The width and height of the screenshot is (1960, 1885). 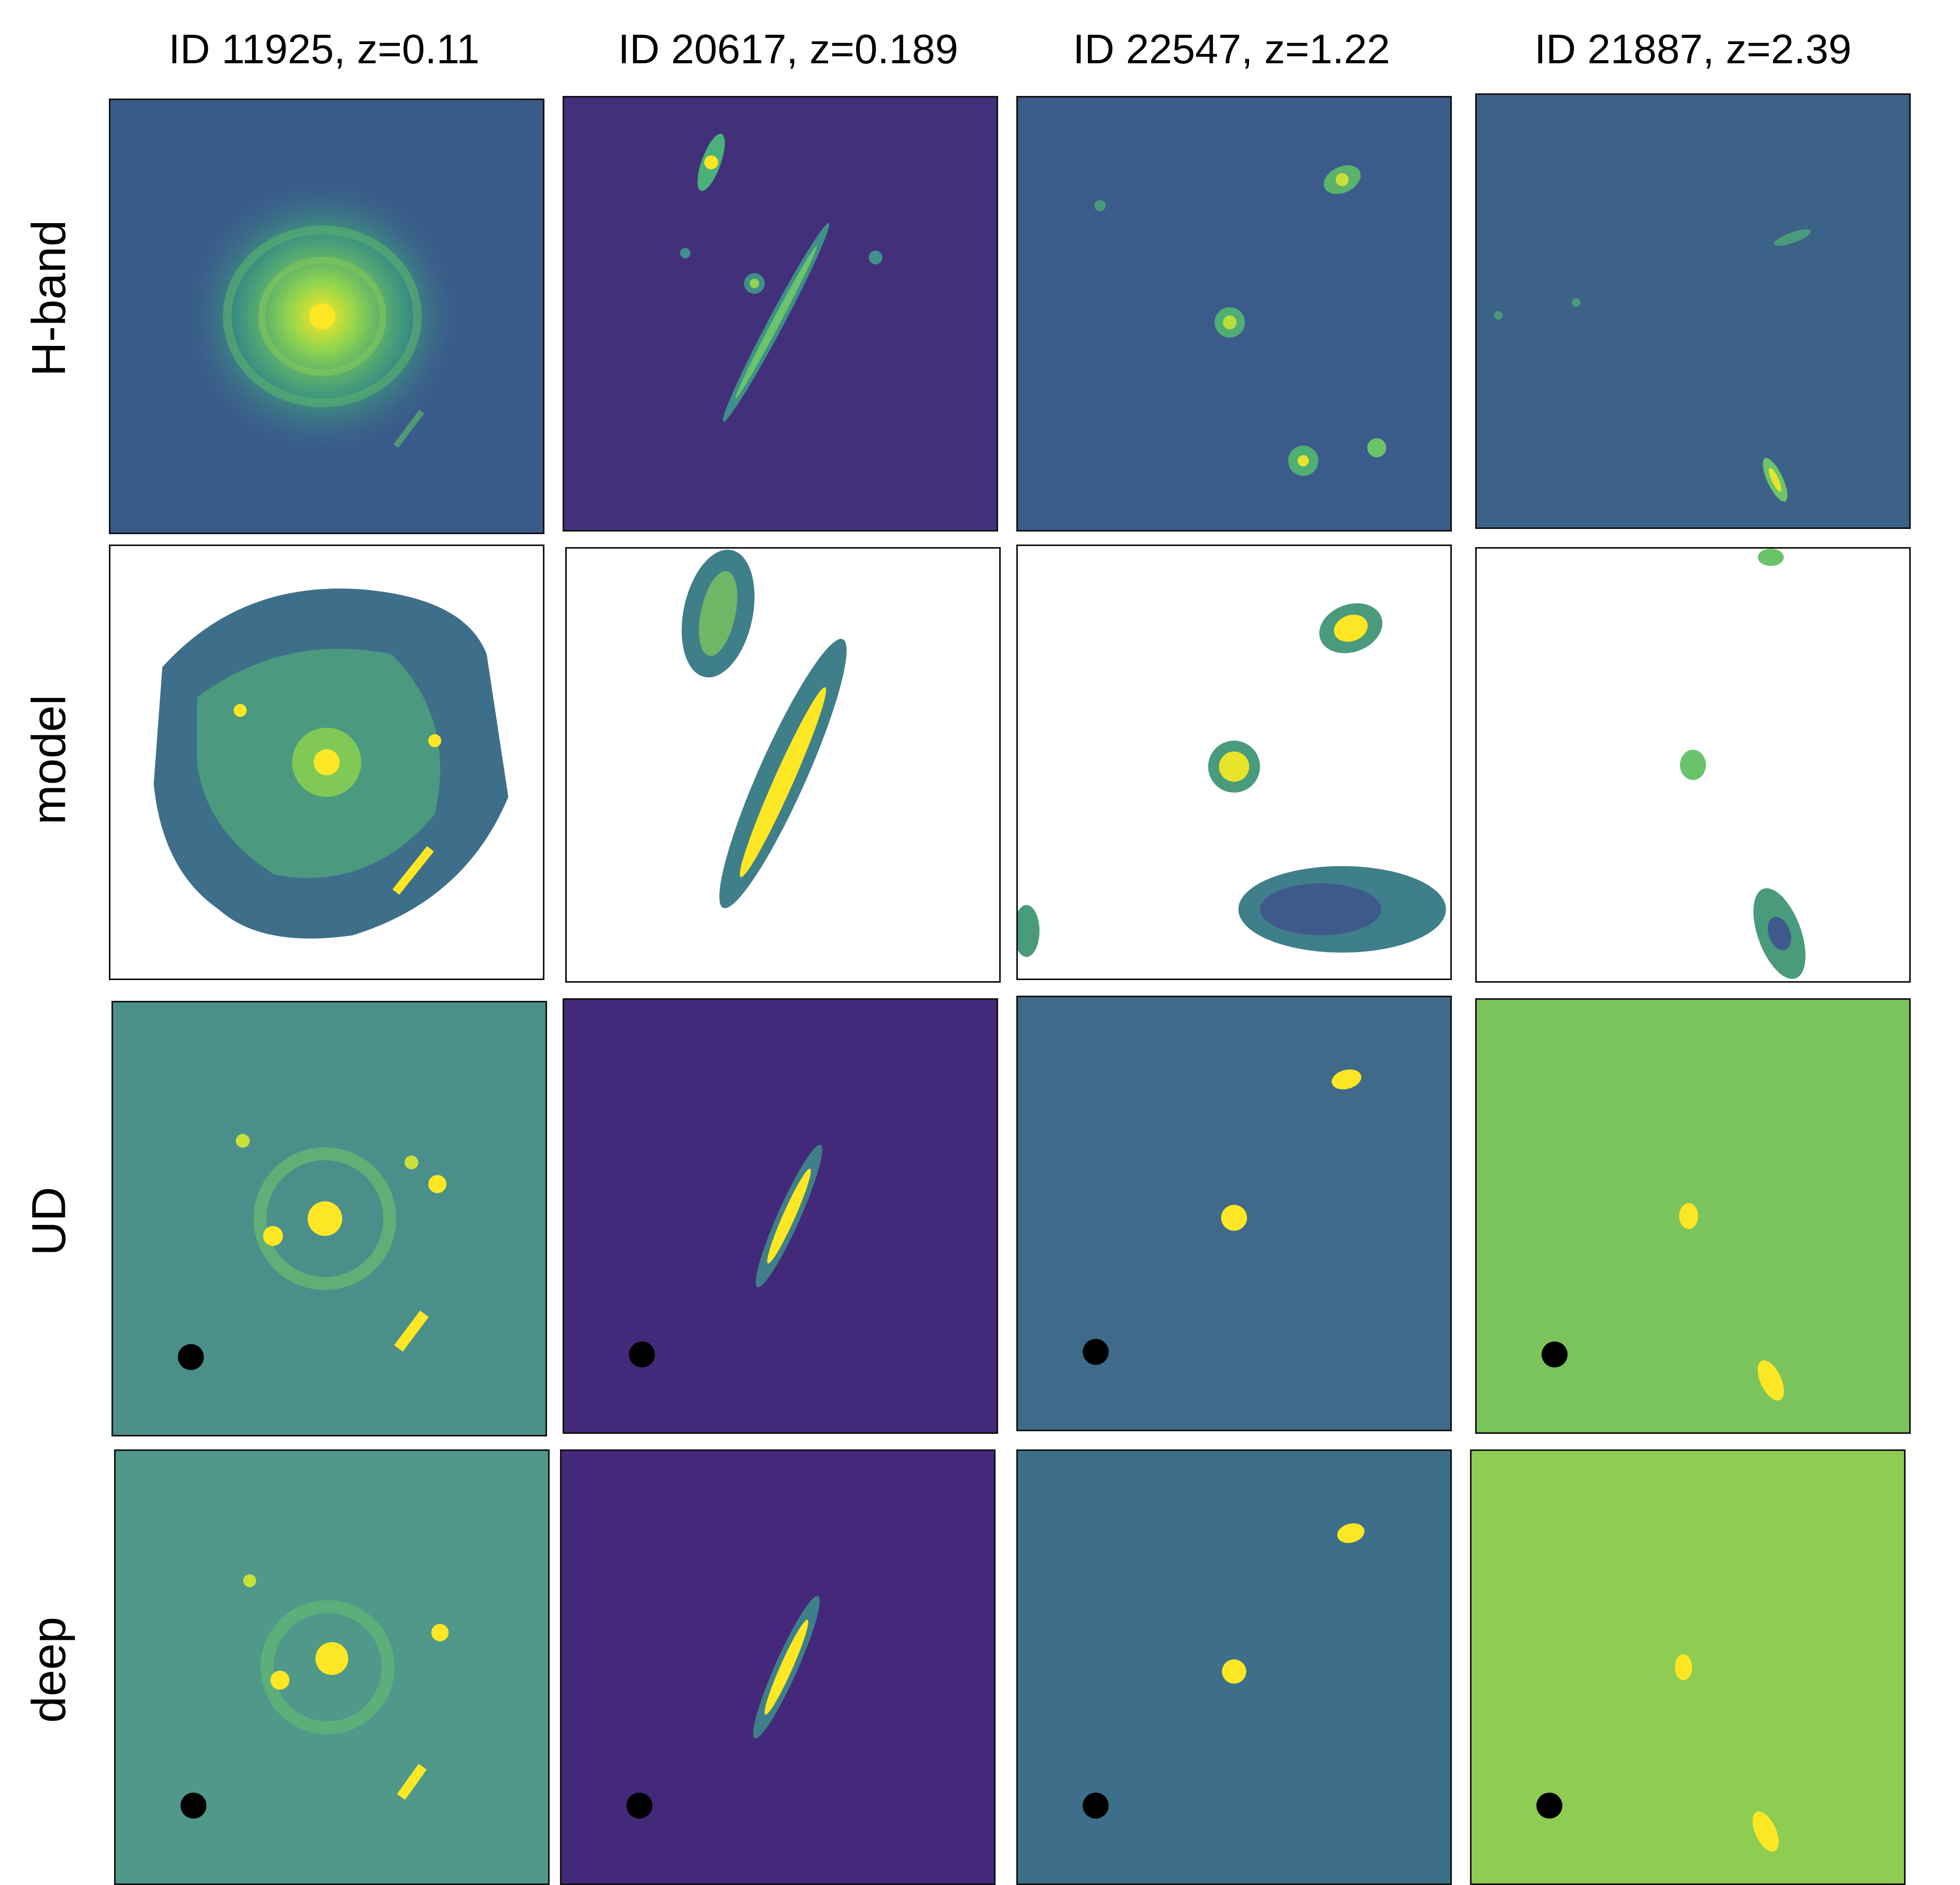 I want to click on column-title-4: ID 21887, z=2.39, so click(x=1693, y=49).